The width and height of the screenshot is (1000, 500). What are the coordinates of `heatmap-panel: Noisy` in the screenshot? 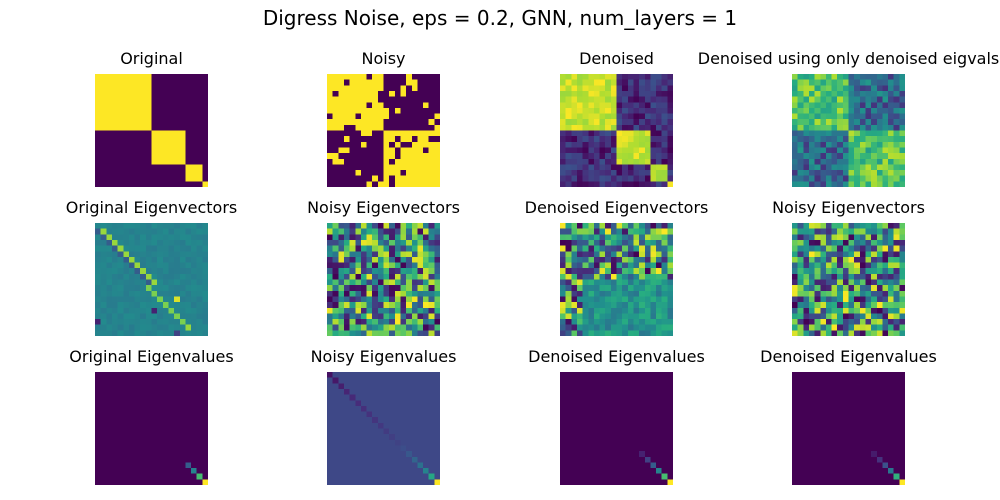 It's located at (383, 118).